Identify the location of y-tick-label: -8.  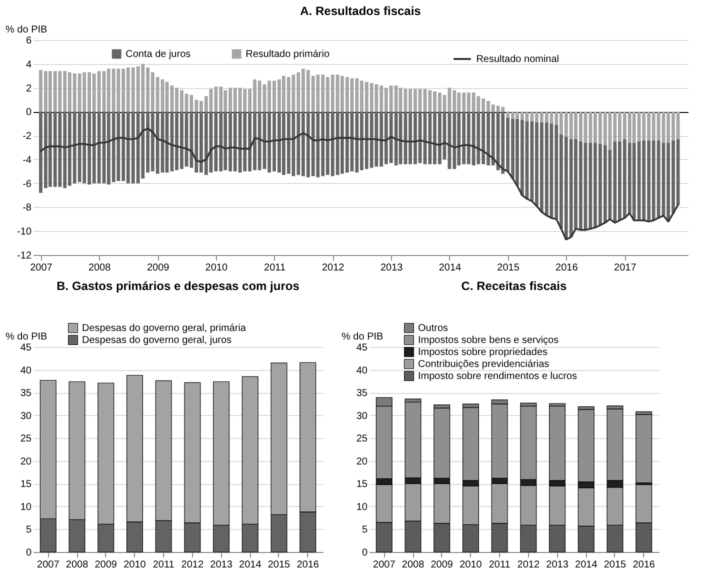
(27, 208).